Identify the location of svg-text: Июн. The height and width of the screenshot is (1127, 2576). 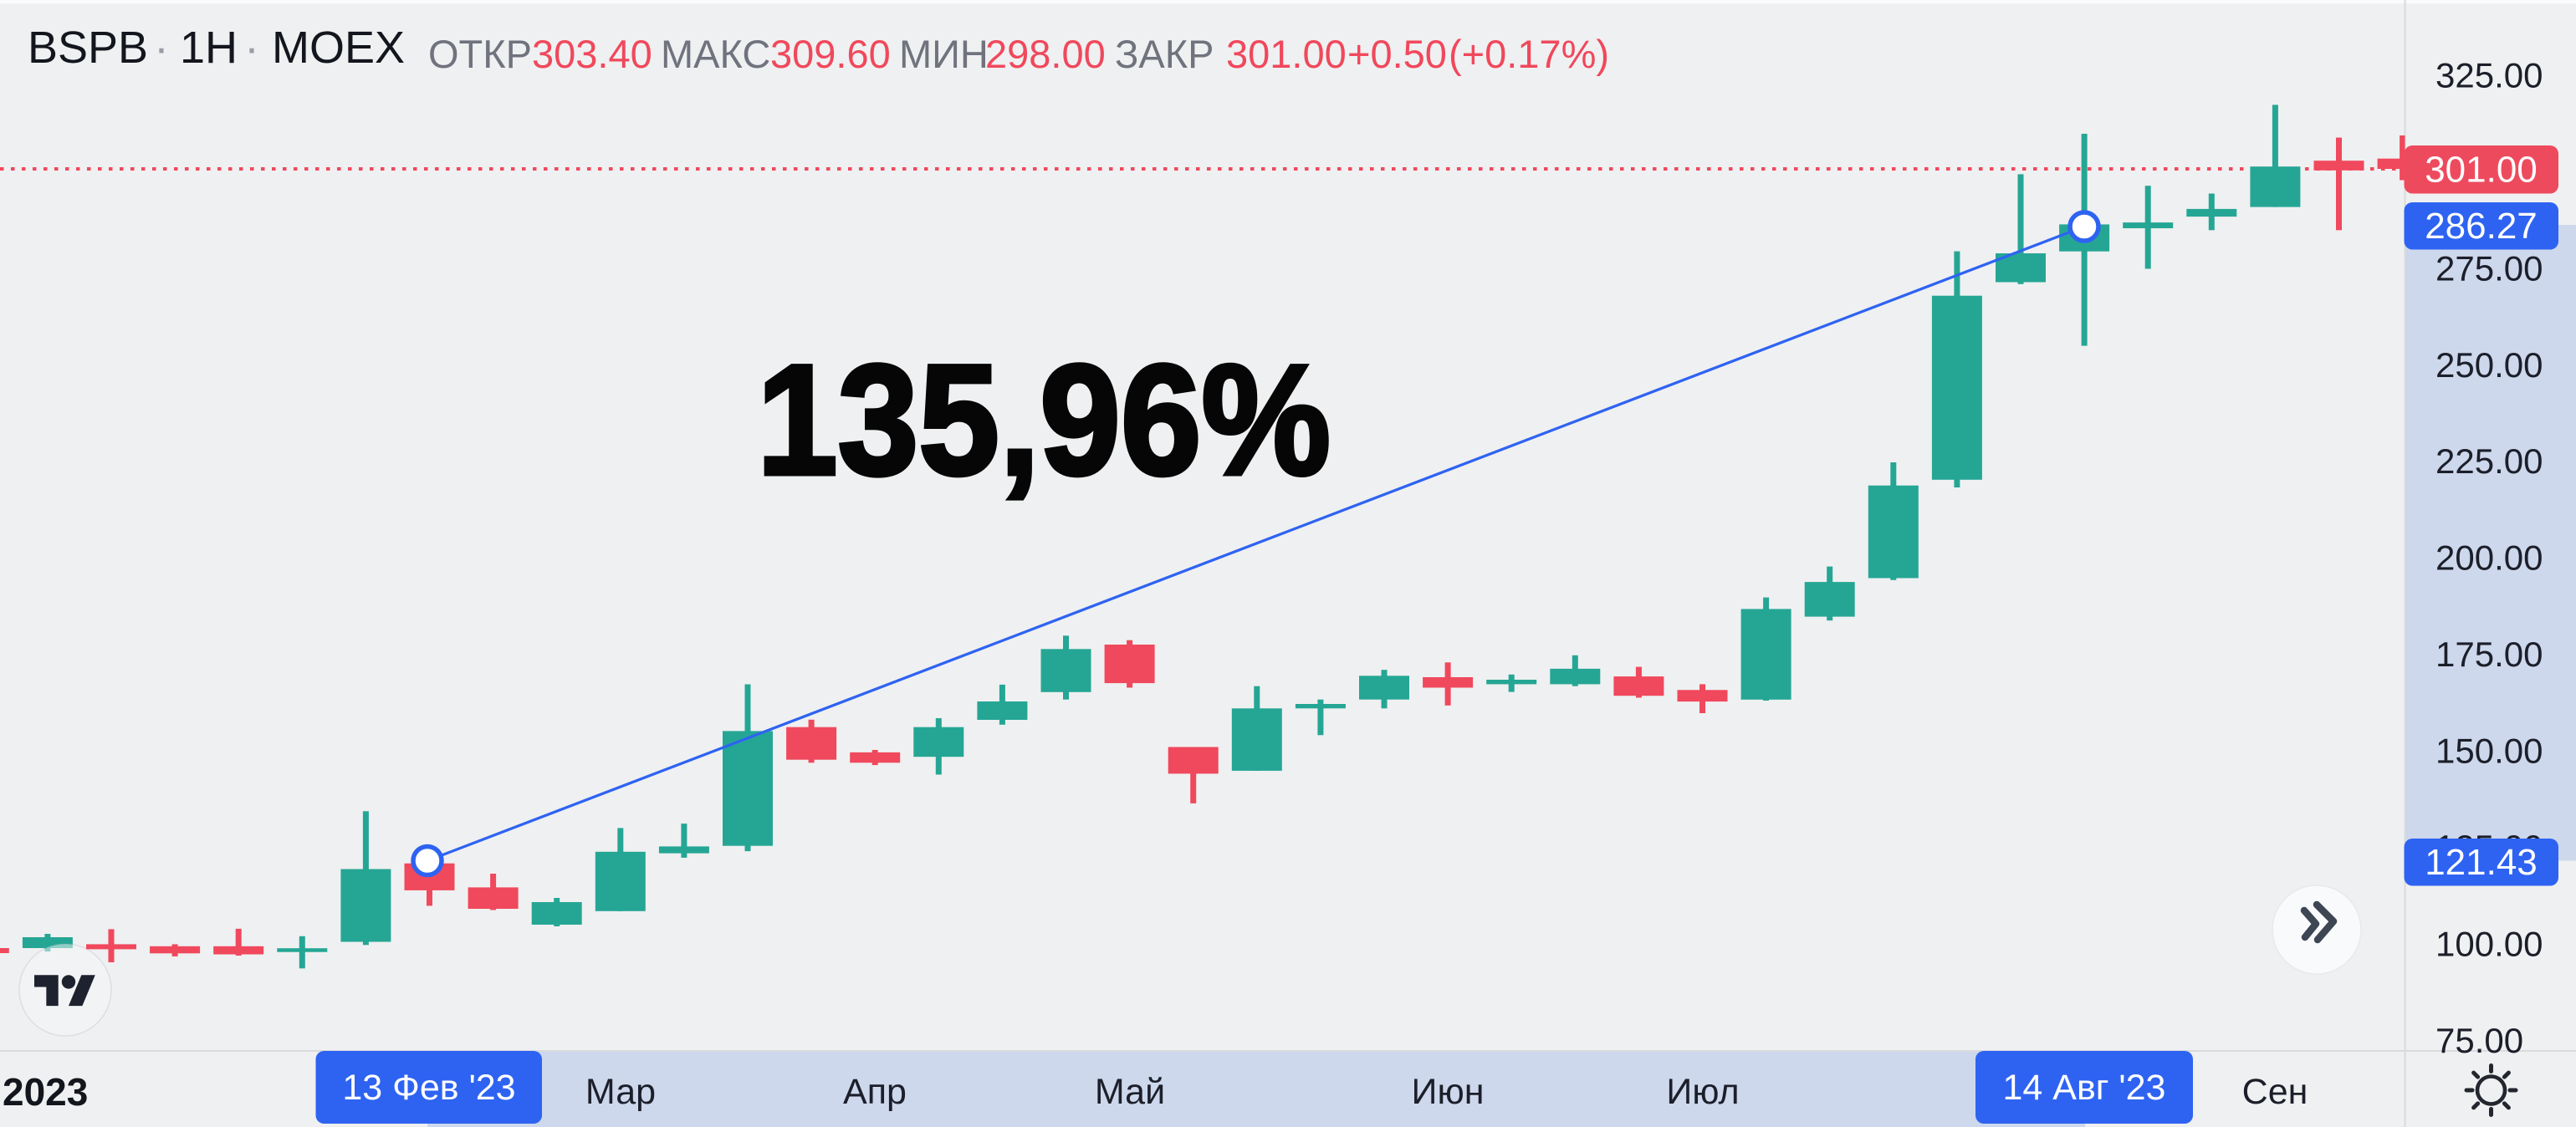
(1448, 1092).